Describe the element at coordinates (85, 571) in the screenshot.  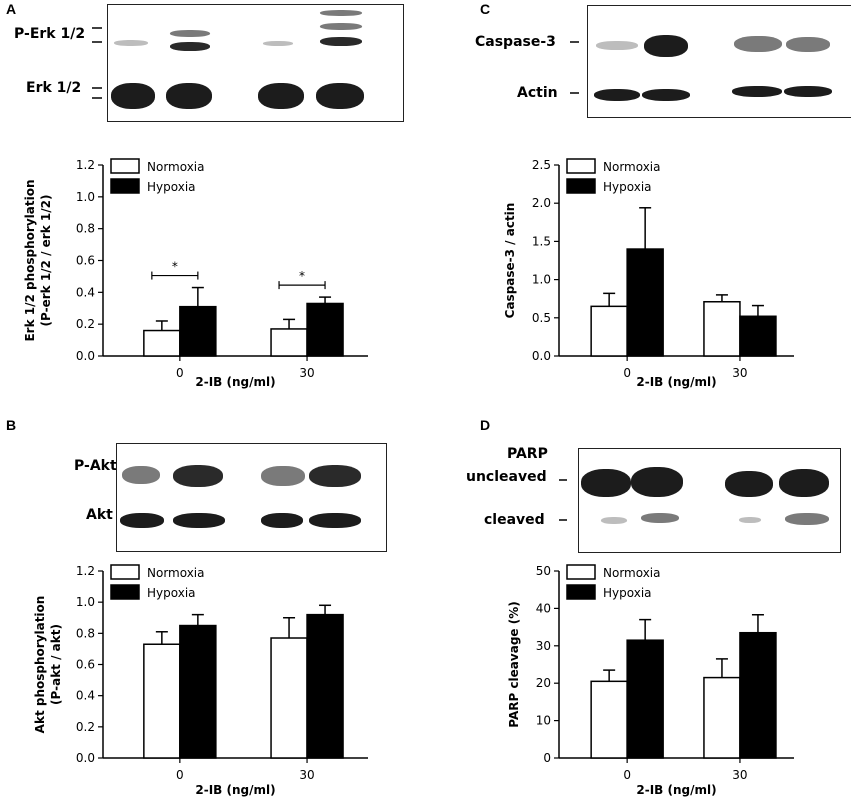
I see `y-tick-label: 1.2` at that location.